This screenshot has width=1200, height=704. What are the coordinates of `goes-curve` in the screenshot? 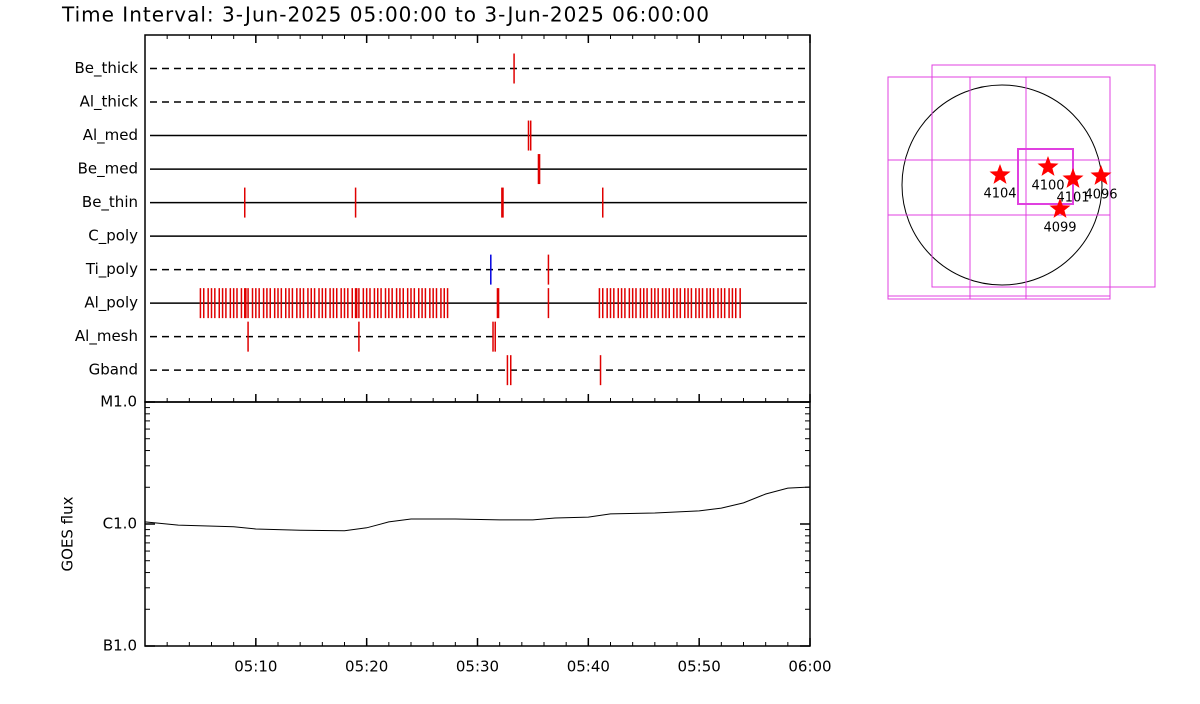 It's located at (477, 509).